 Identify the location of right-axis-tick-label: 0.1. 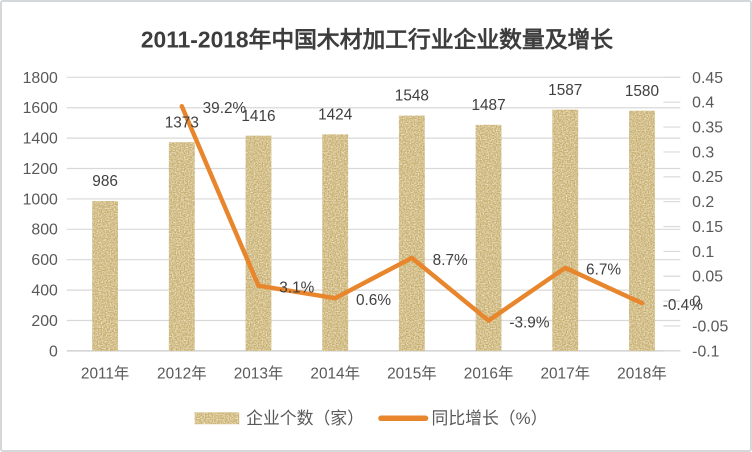
(703, 252).